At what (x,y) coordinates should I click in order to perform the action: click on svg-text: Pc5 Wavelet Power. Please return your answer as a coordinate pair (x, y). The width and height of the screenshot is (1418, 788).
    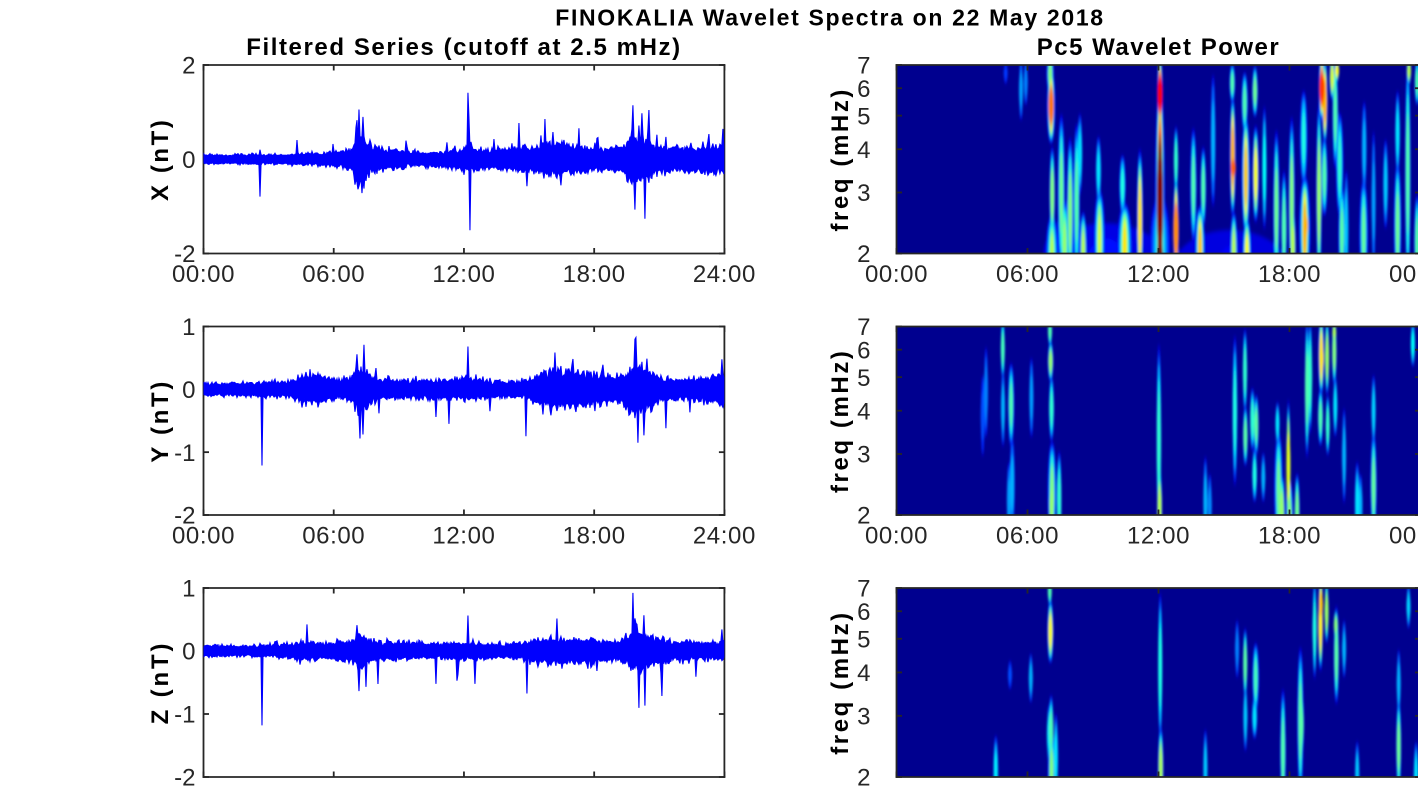
    Looking at the image, I should click on (1159, 47).